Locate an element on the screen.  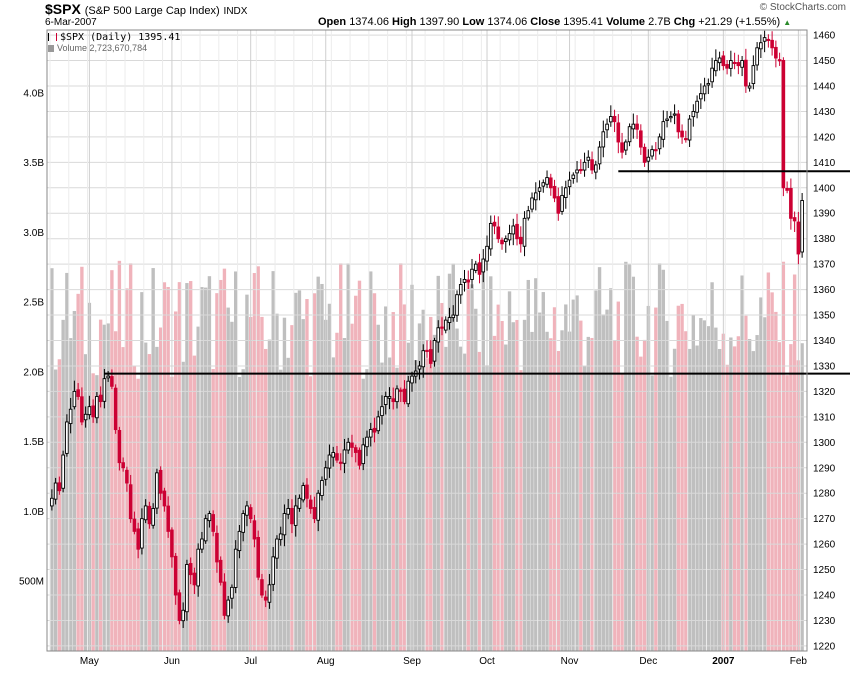
price-tick-label: 1390 is located at coordinates (824, 214).